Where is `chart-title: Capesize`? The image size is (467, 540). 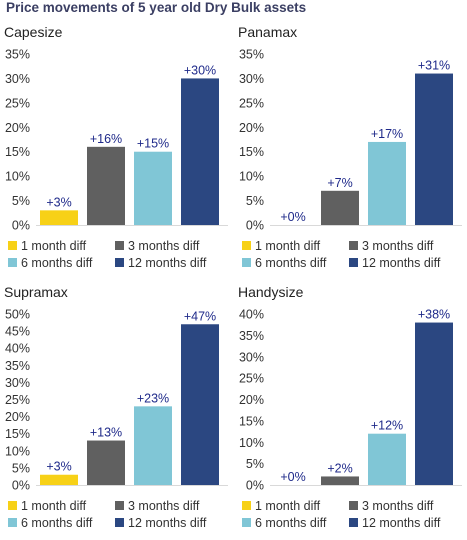
chart-title: Capesize is located at coordinates (33, 32).